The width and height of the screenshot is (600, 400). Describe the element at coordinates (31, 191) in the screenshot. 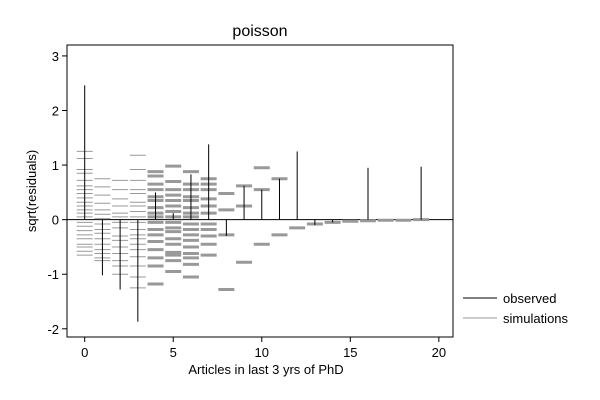

I see `y-axis-label: sqrt(residuals)` at that location.